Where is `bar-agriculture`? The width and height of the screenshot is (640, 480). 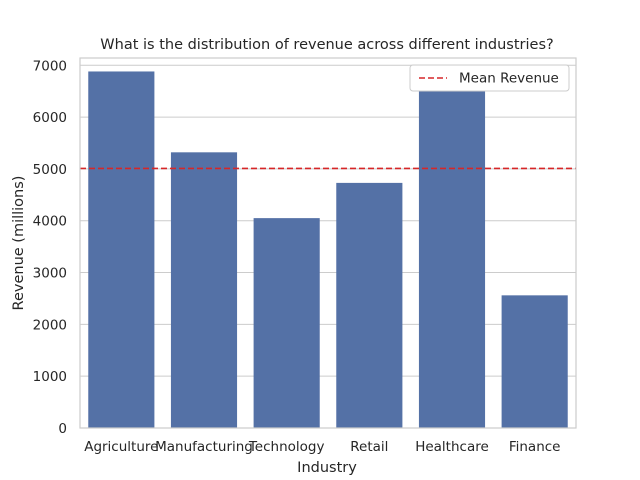 bar-agriculture is located at coordinates (121, 249).